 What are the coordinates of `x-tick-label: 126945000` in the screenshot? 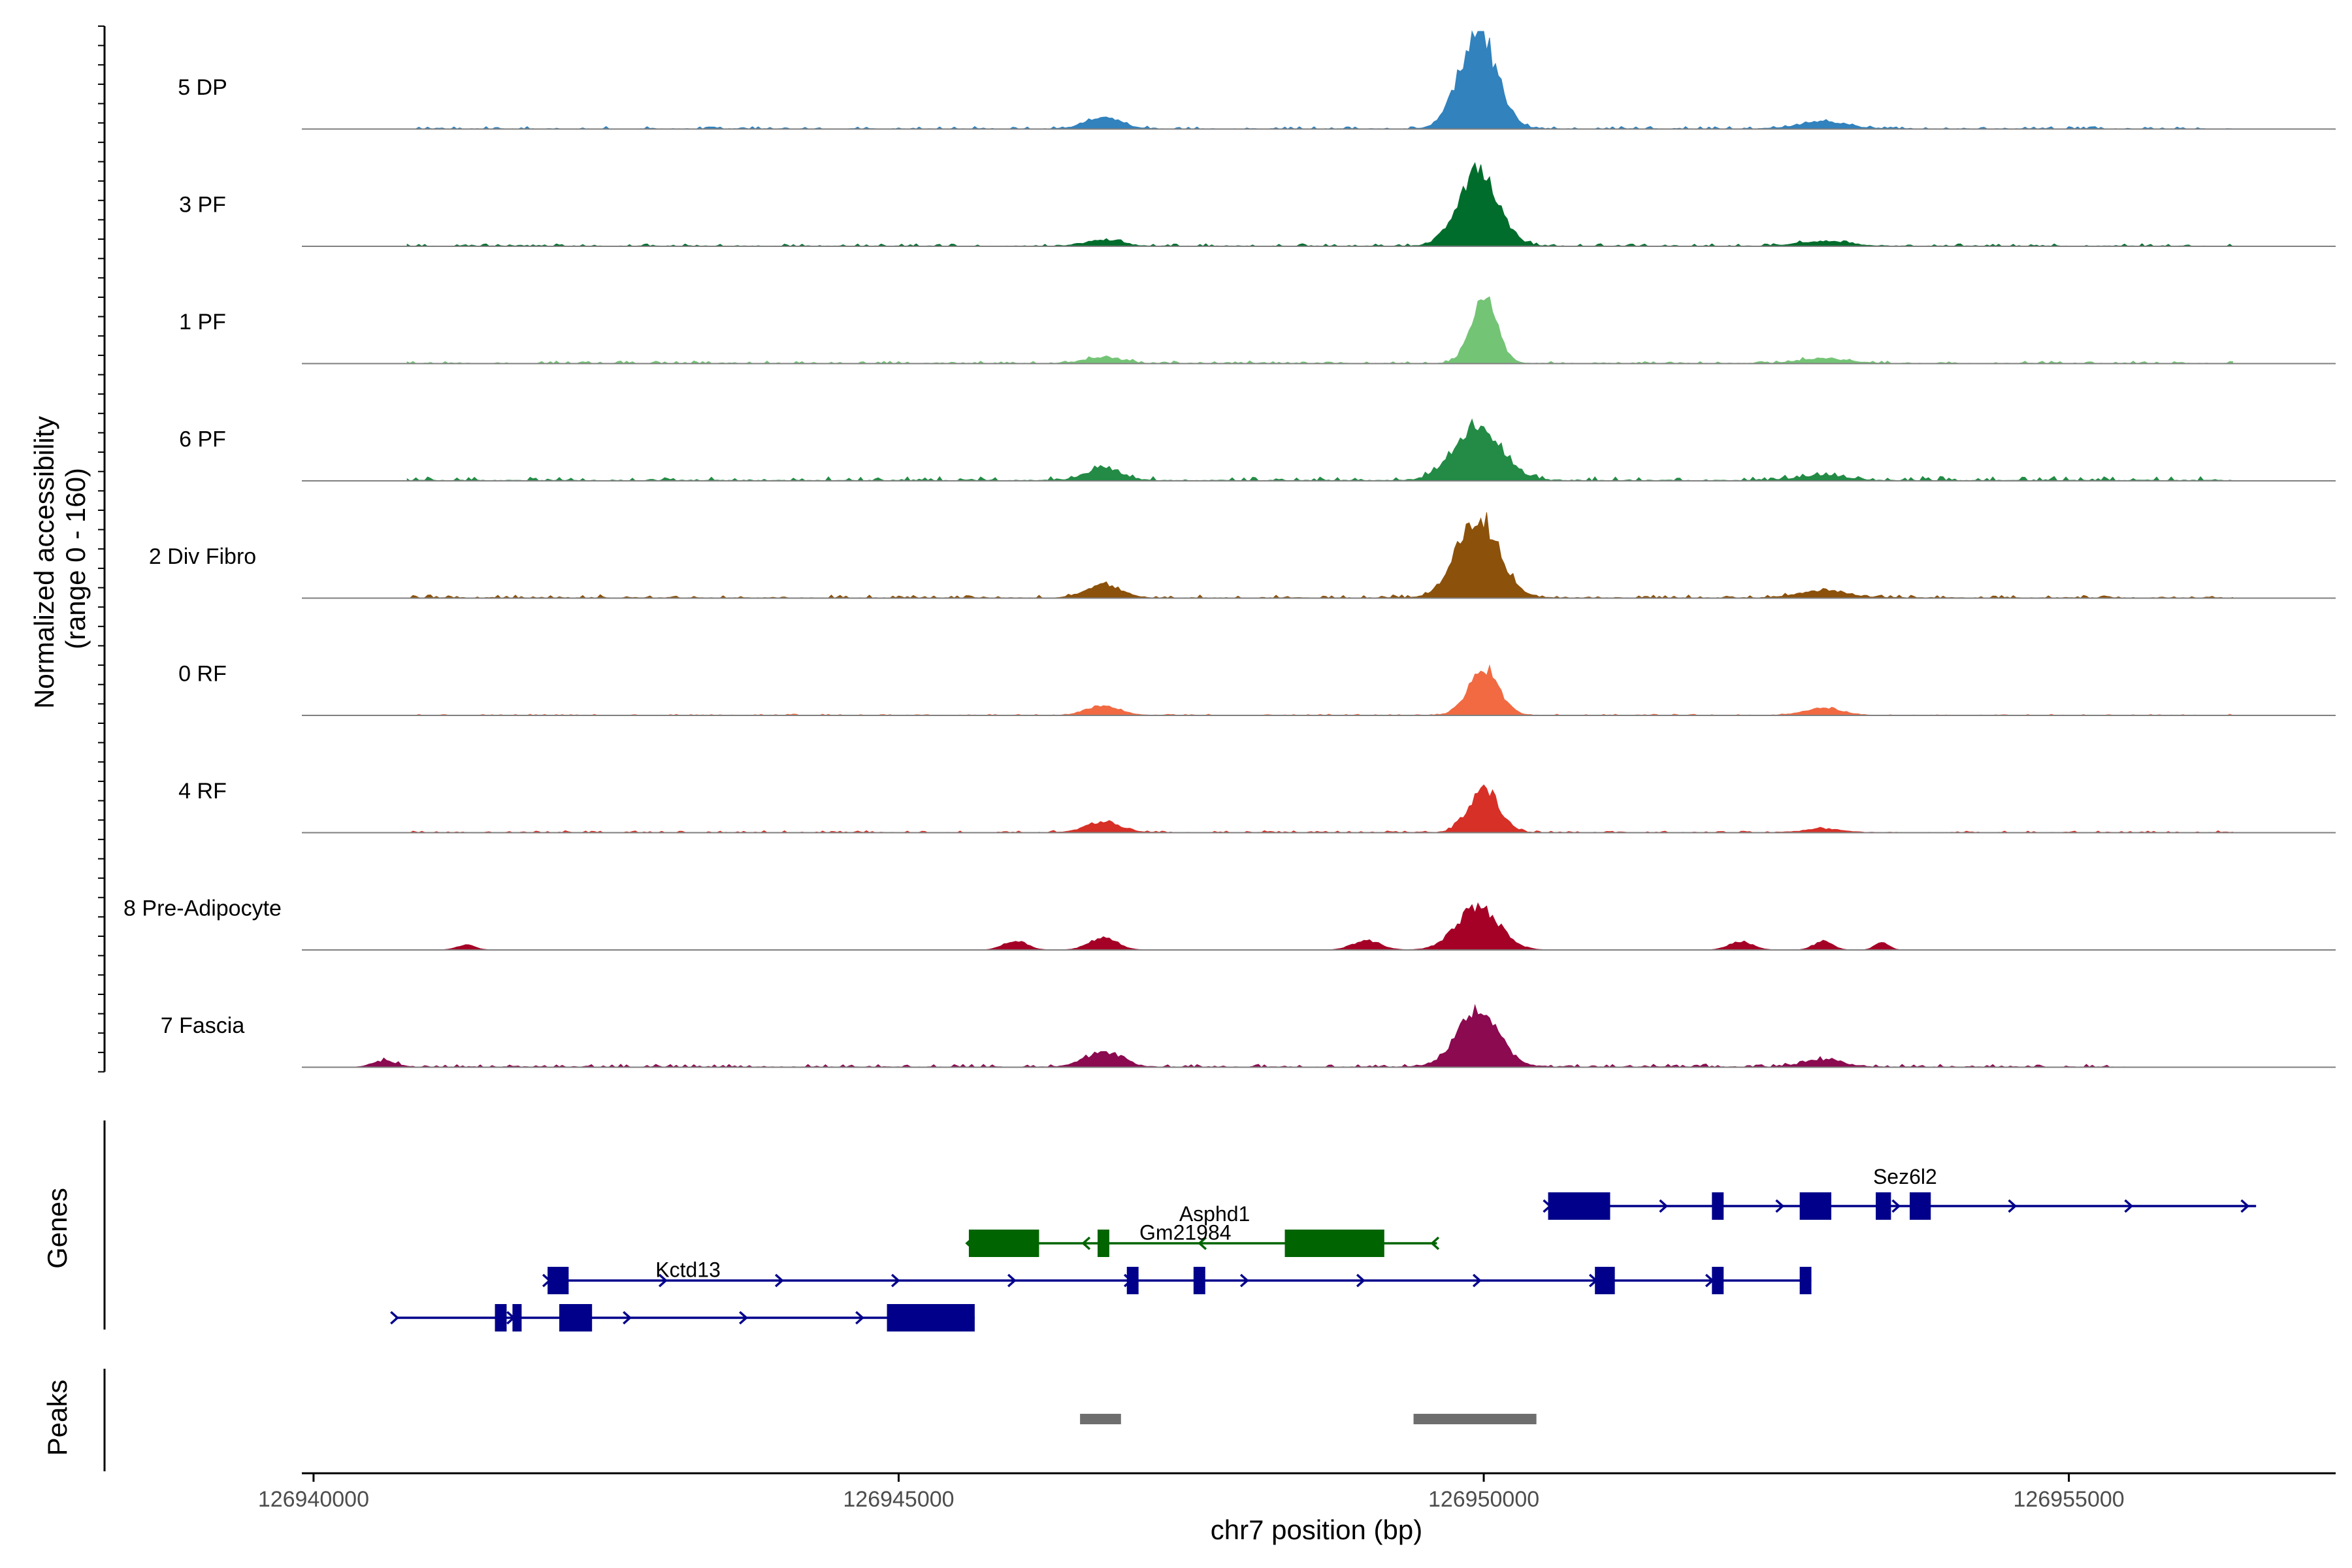 It's located at (898, 1499).